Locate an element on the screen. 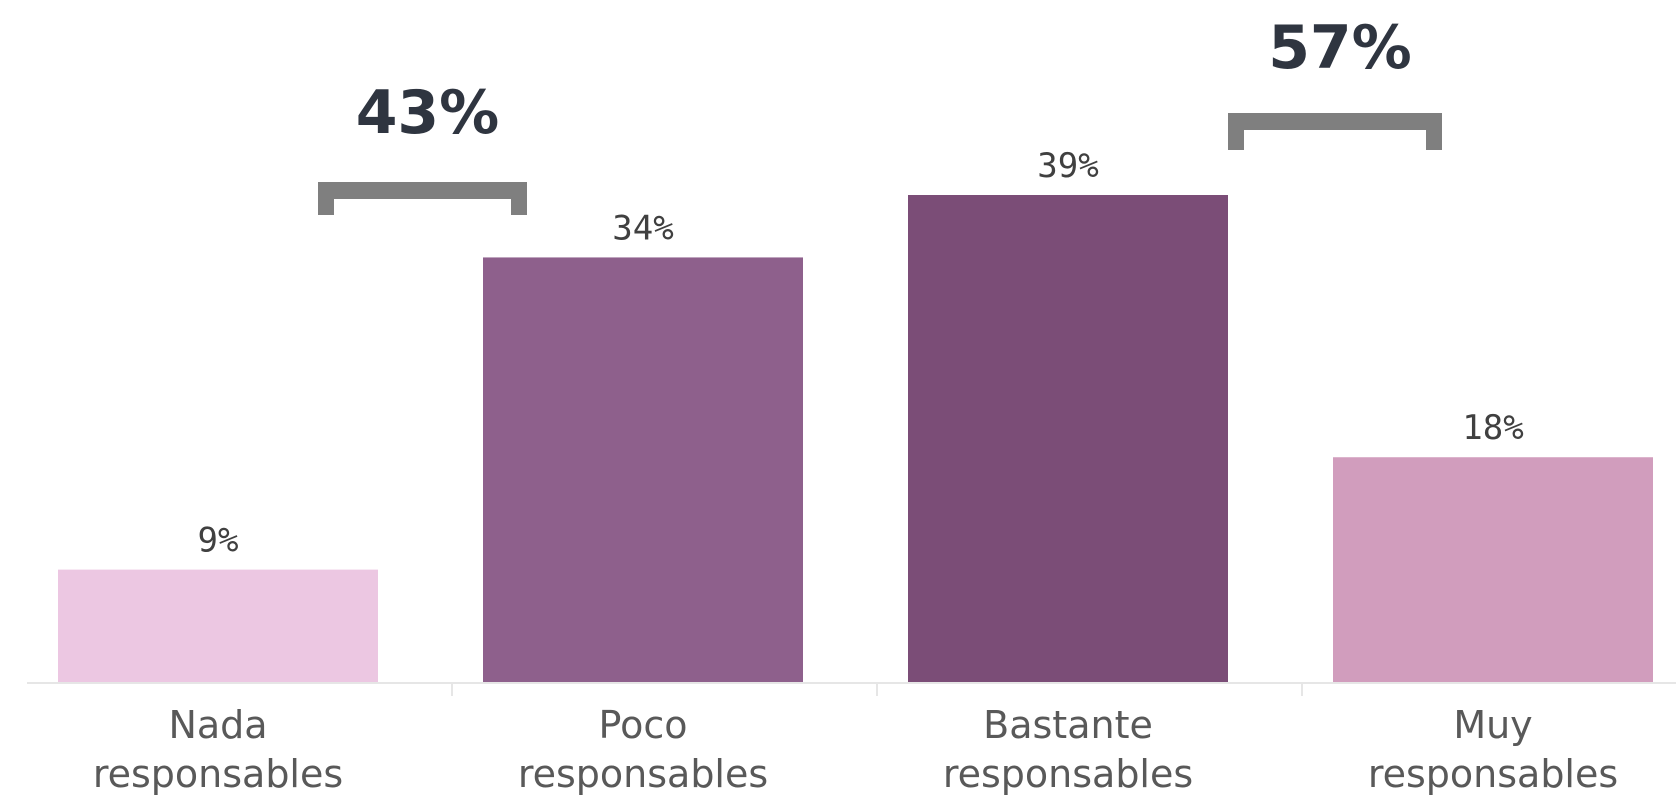 The image size is (1676, 802). category-label: Bastante is located at coordinates (1068, 725).